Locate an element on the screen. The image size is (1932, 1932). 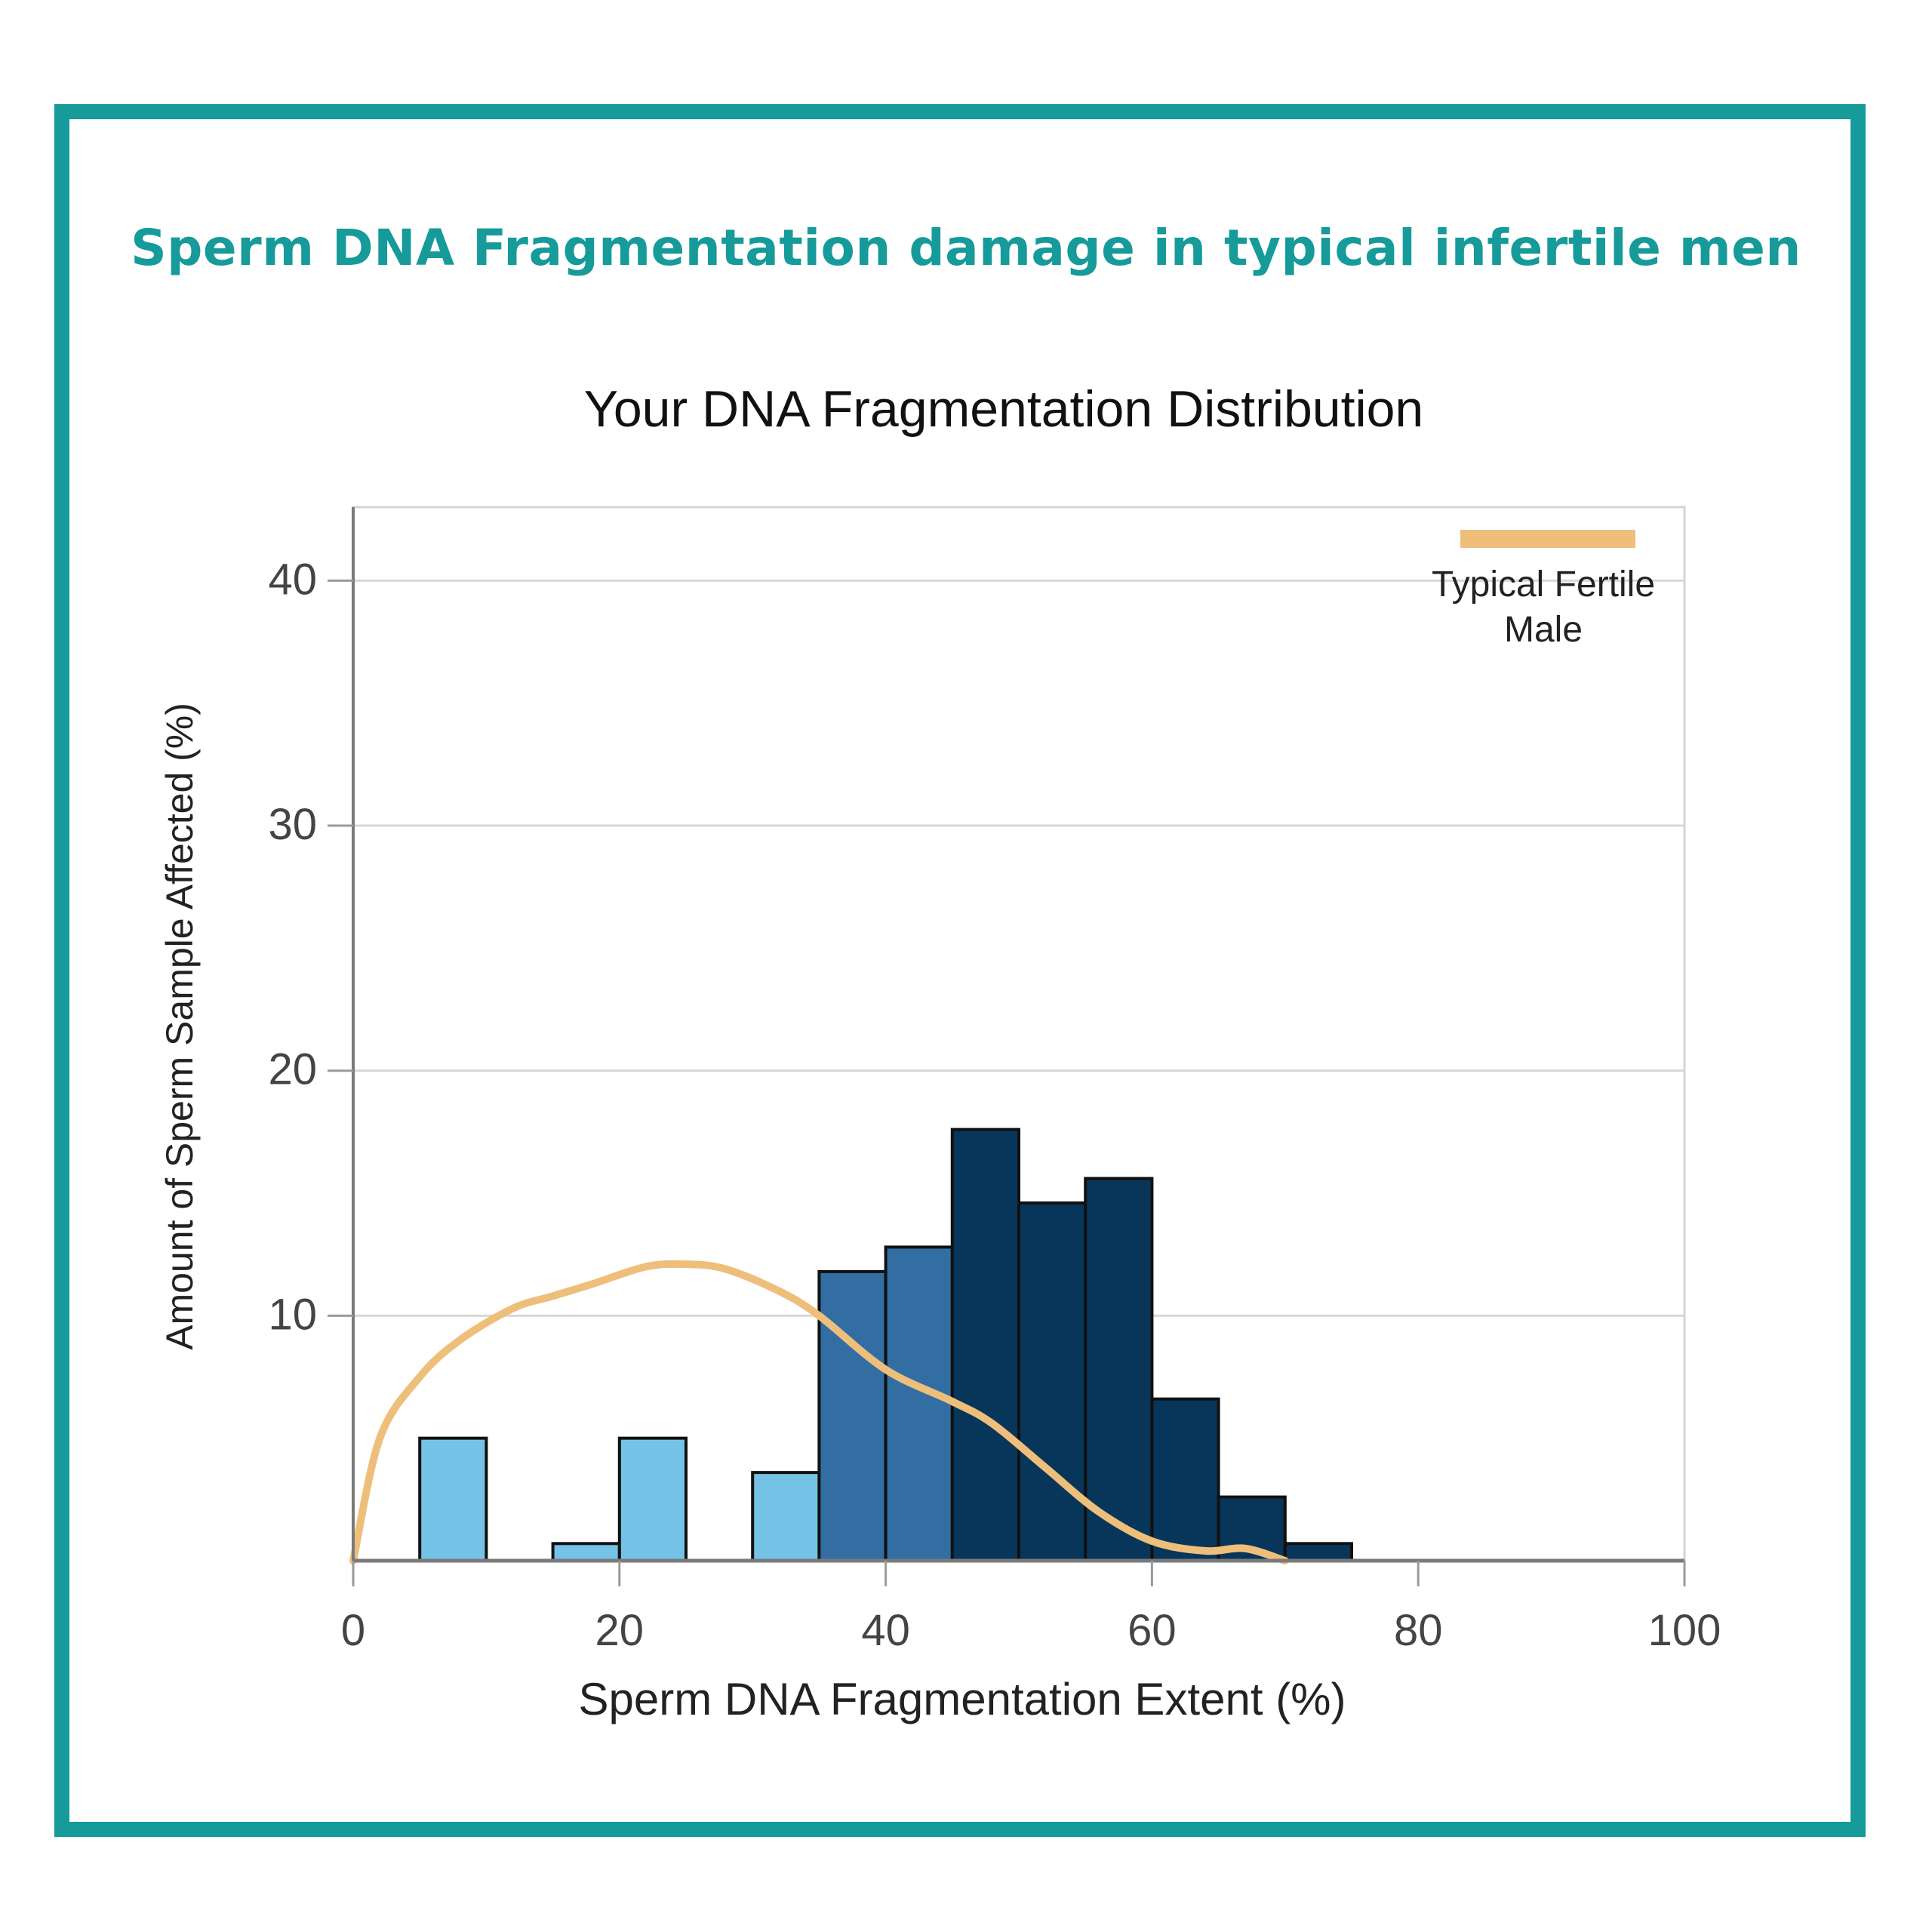
x-axis-label: Sperm DNA Fragmentation Extent (%) is located at coordinates (962, 1699).